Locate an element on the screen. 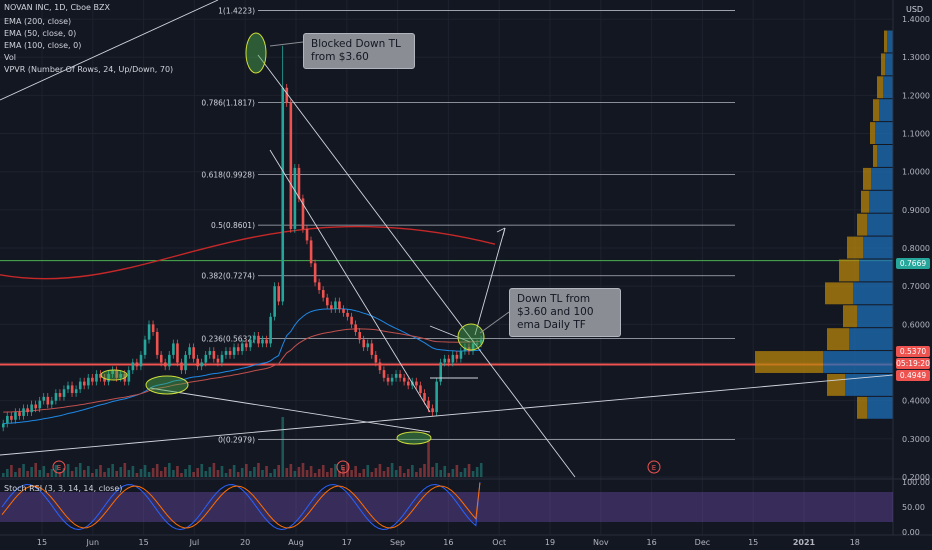 The image size is (932, 550). projection-arrow is located at coordinates (490, 281).